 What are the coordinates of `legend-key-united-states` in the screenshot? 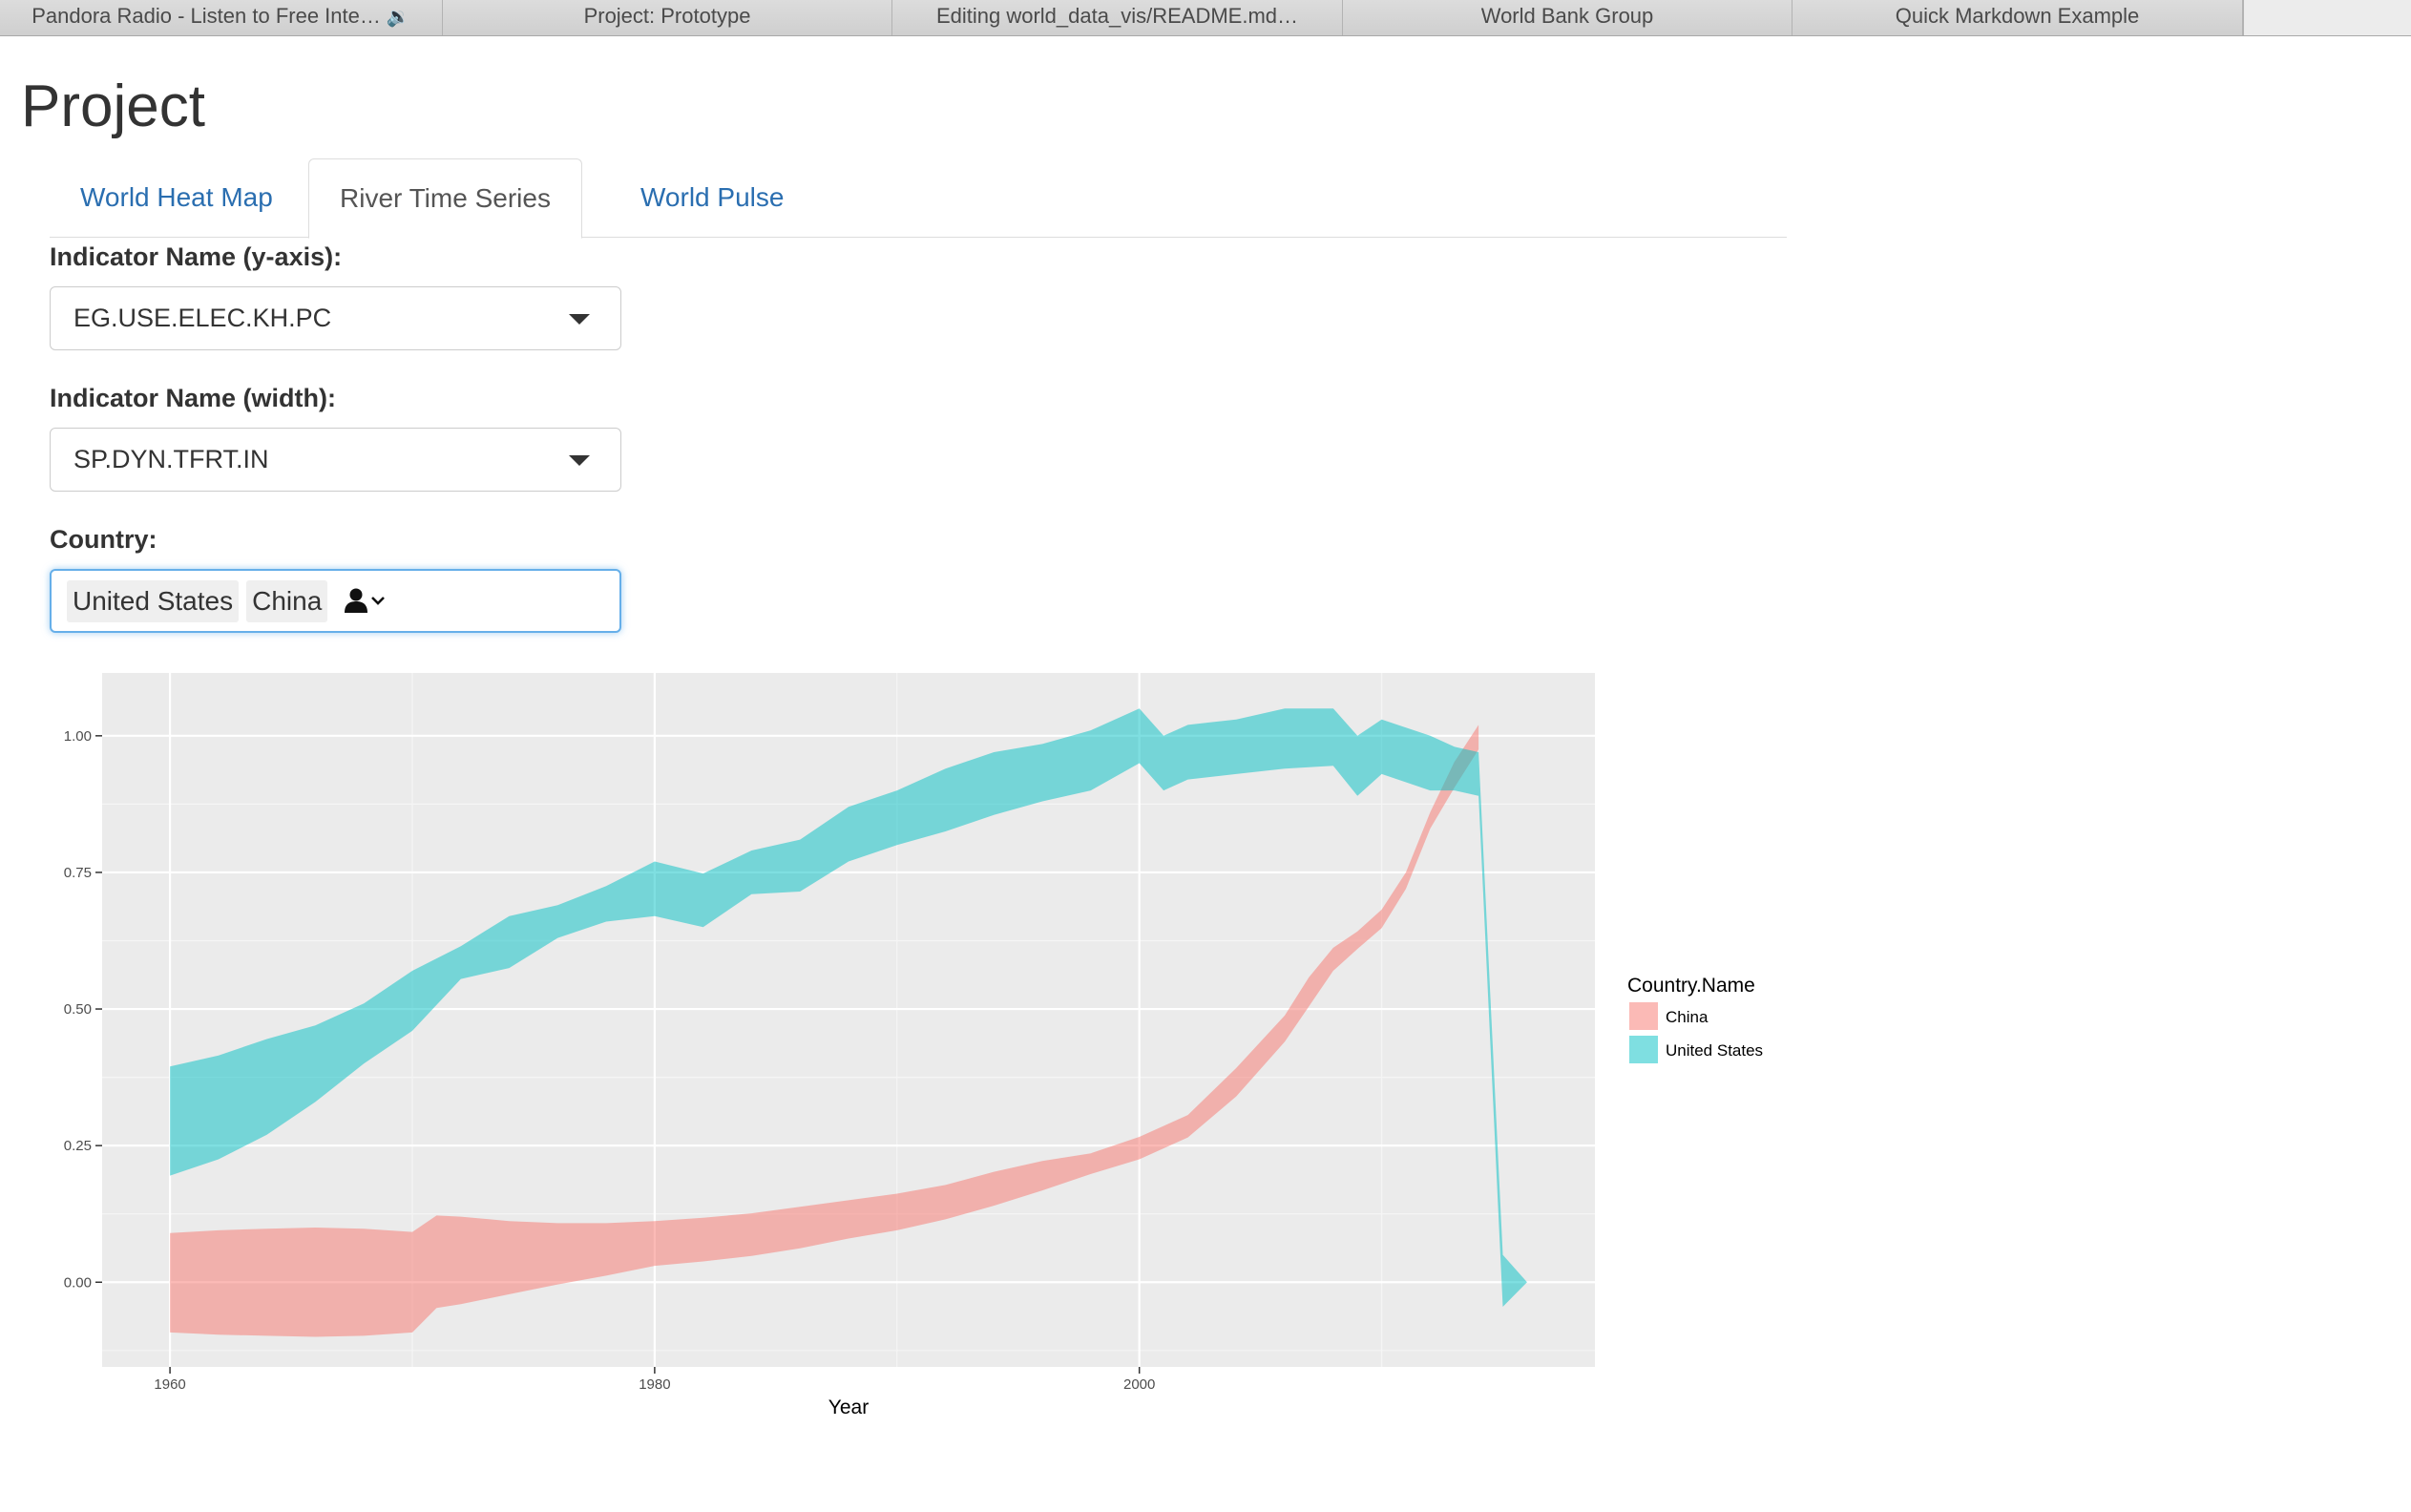 It's located at (1643, 1050).